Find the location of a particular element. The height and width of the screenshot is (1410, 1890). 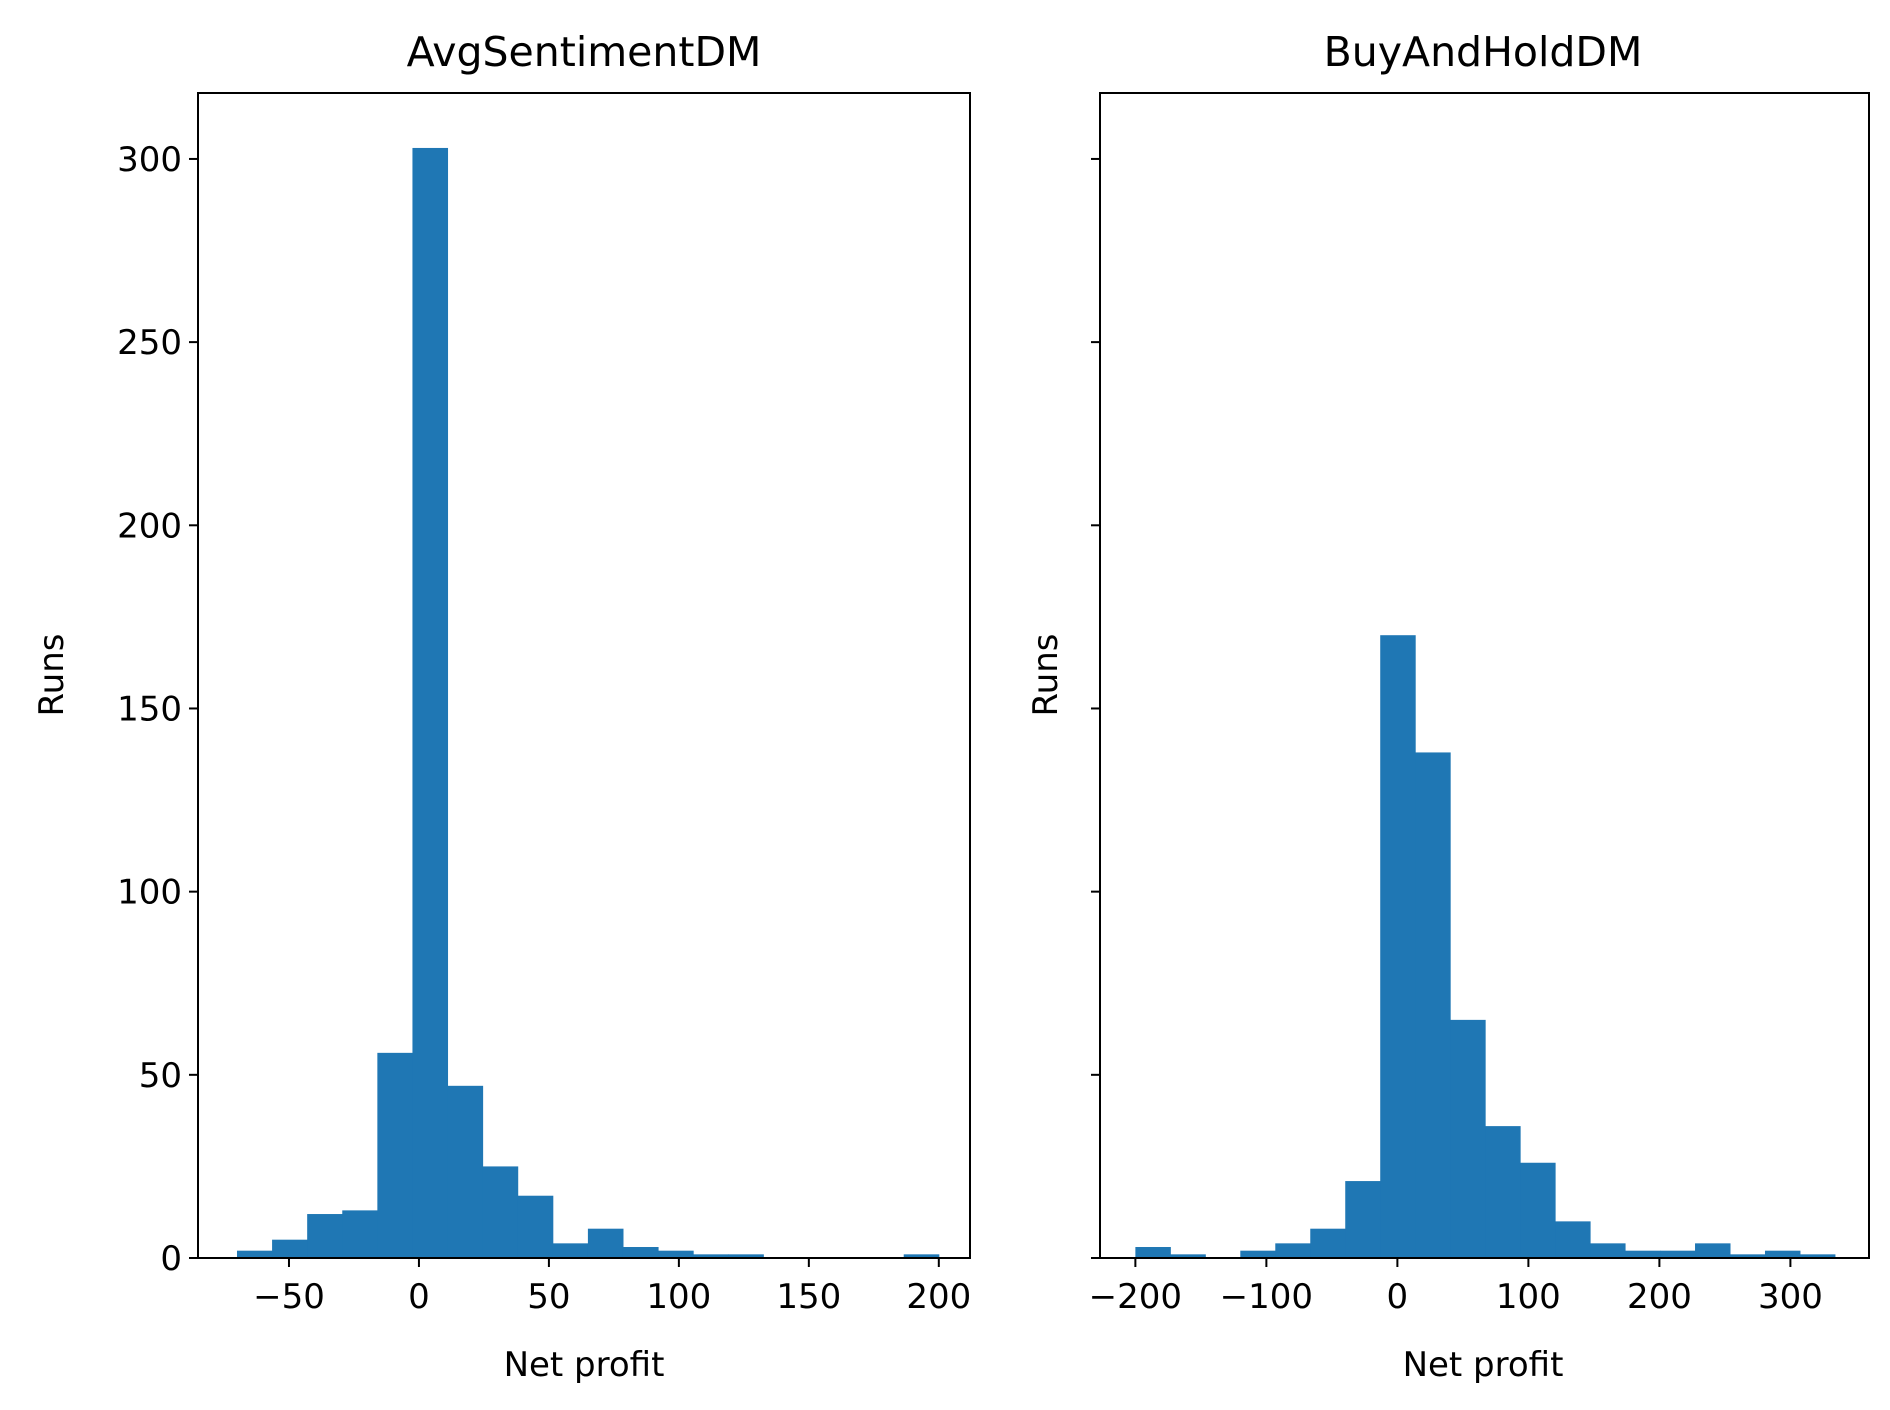

y-axis-ticks is located at coordinates (1095, 708).